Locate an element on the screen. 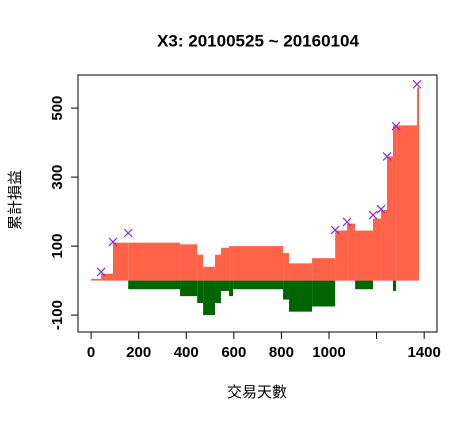 The height and width of the screenshot is (426, 471). y-tick-label: 300 is located at coordinates (57, 177).